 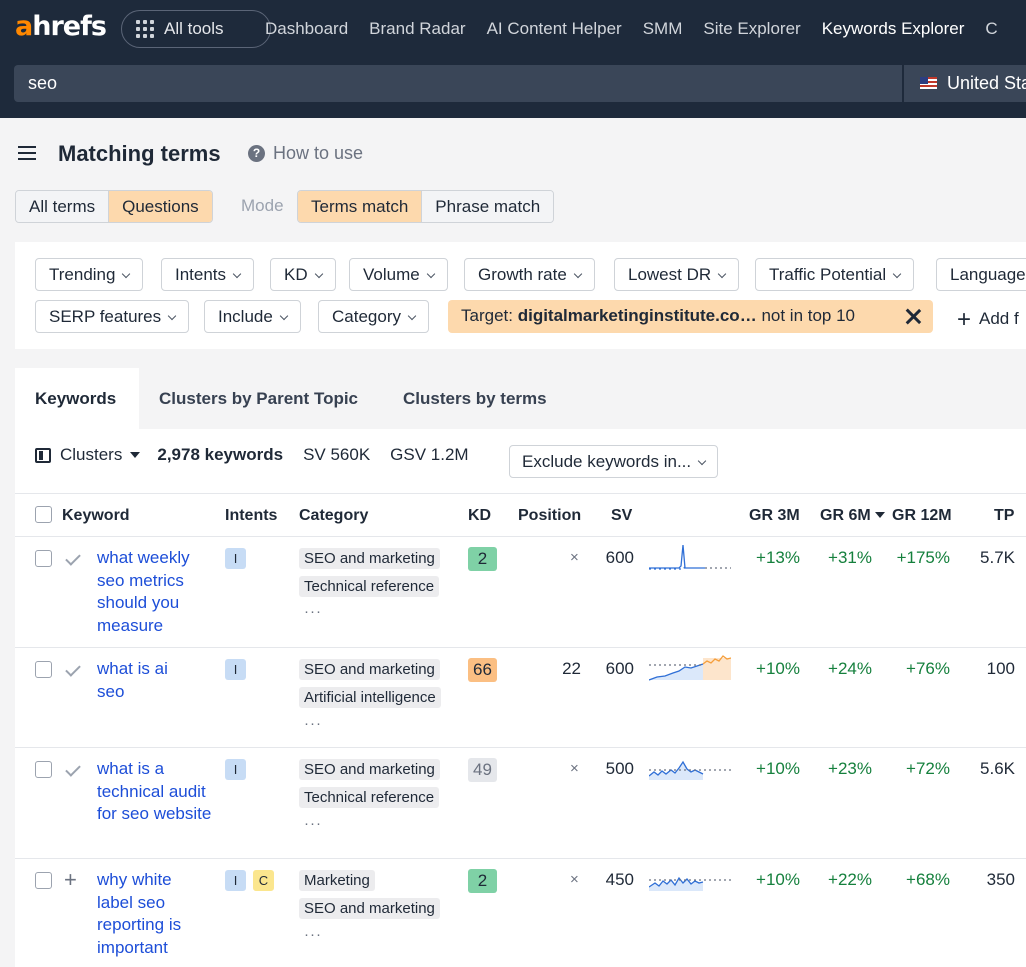 I want to click on col-kd: KD, so click(x=480, y=515).